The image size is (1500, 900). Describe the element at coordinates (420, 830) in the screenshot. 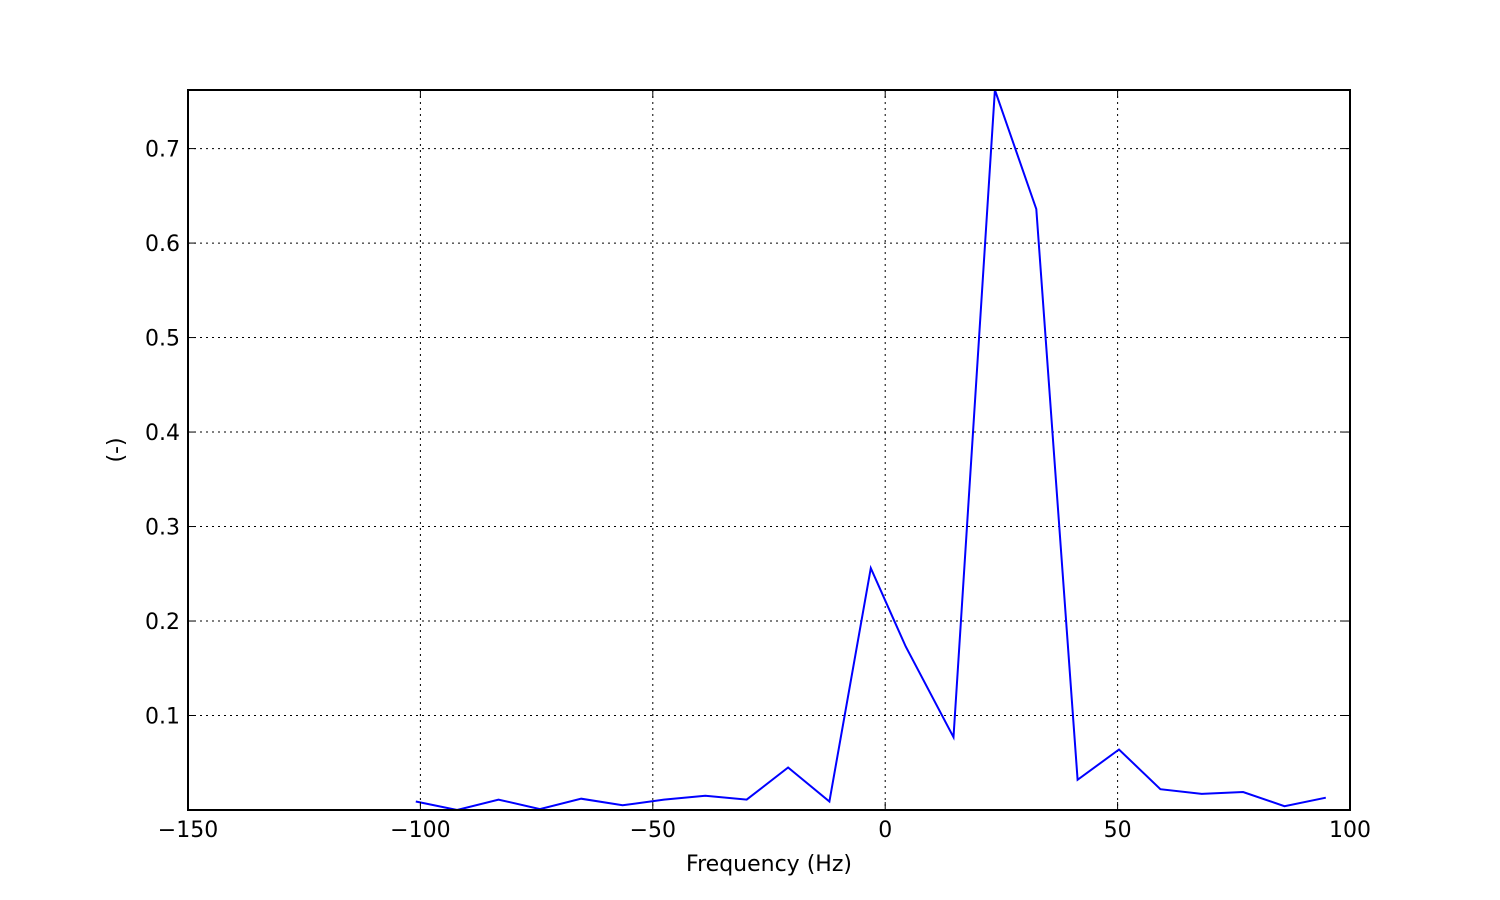

I see `x-tick-label: −100` at that location.